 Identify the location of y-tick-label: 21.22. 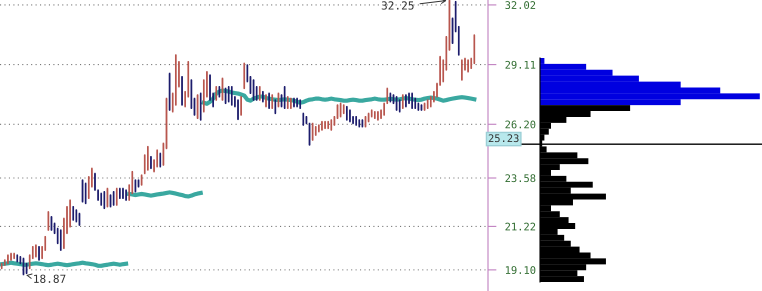
(520, 226).